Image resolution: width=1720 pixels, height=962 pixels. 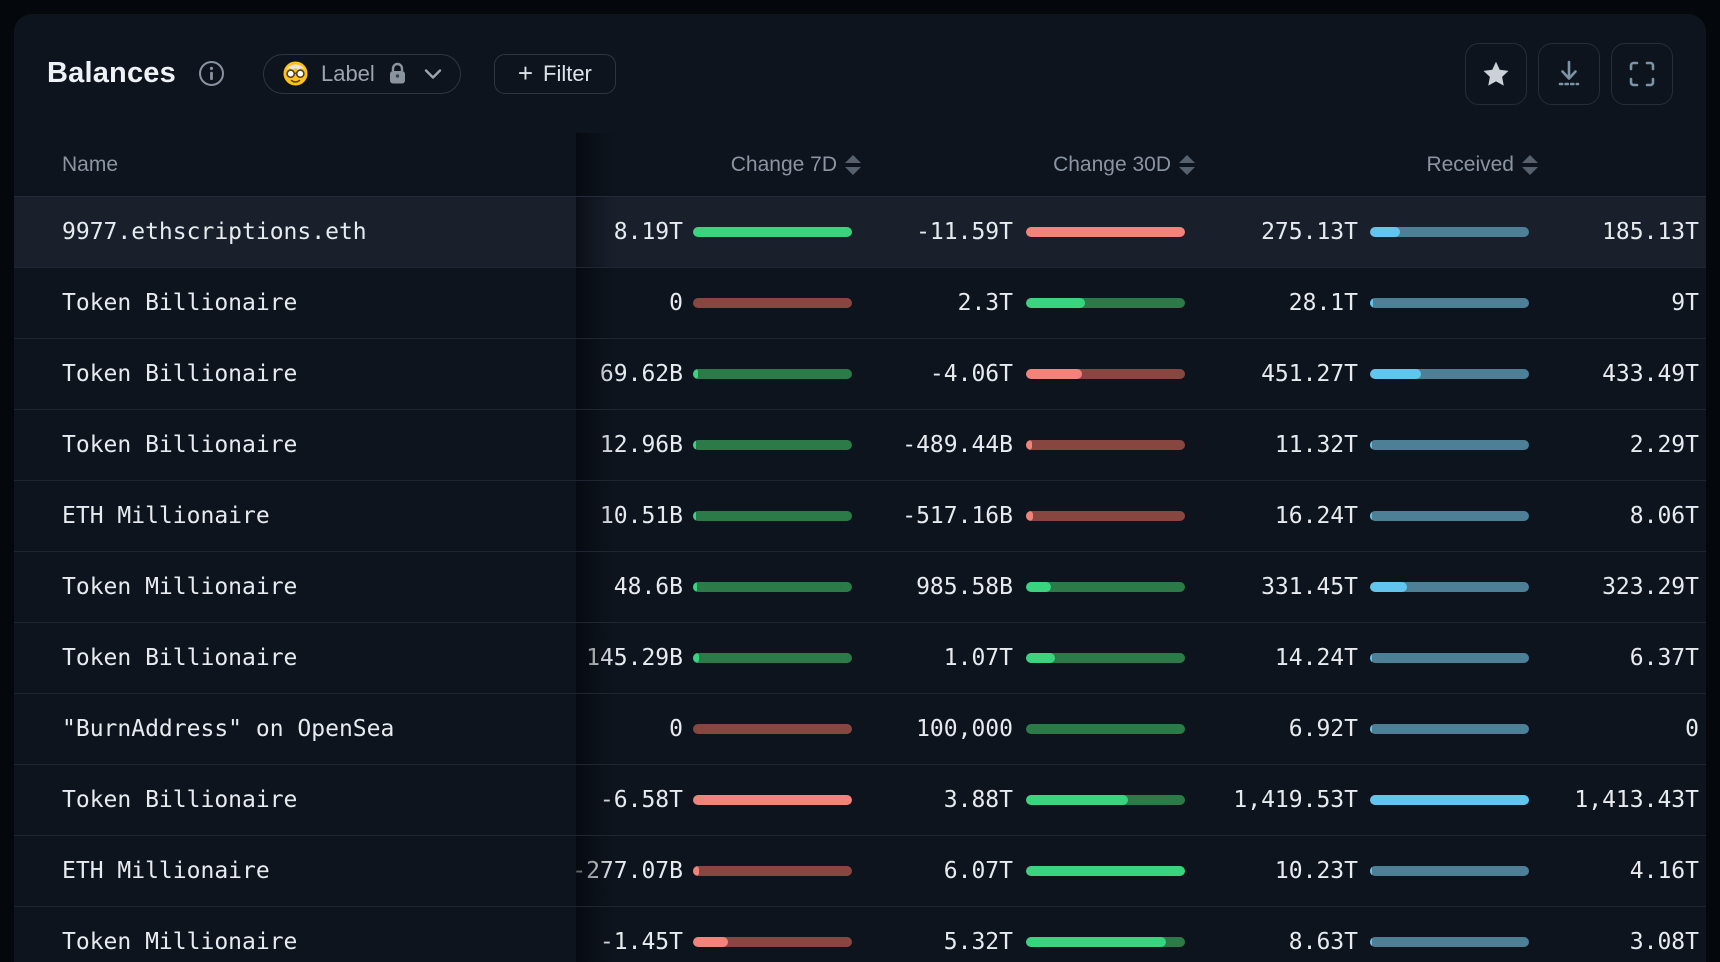 What do you see at coordinates (1650, 374) in the screenshot?
I see `last-column-value: 433.49T` at bounding box center [1650, 374].